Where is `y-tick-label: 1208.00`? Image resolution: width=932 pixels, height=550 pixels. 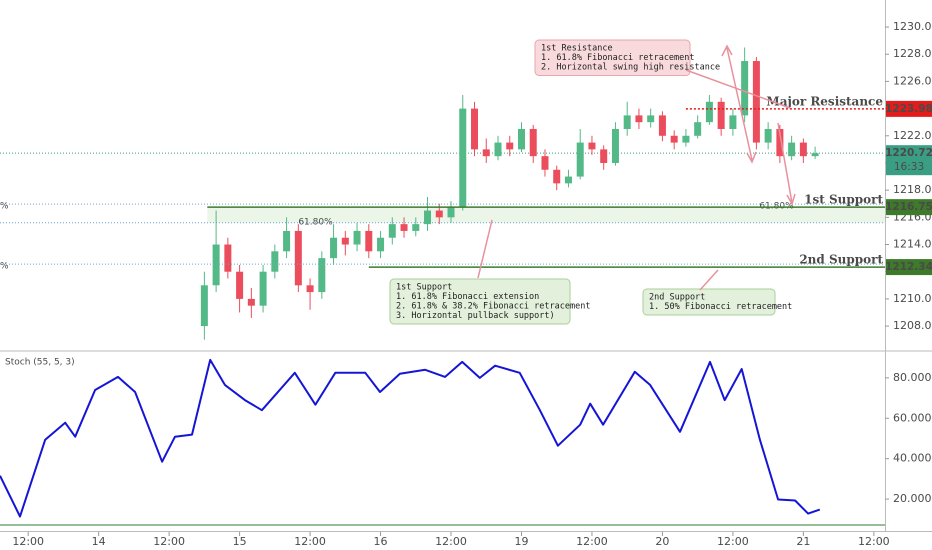 y-tick-label: 1208.00 is located at coordinates (912, 325).